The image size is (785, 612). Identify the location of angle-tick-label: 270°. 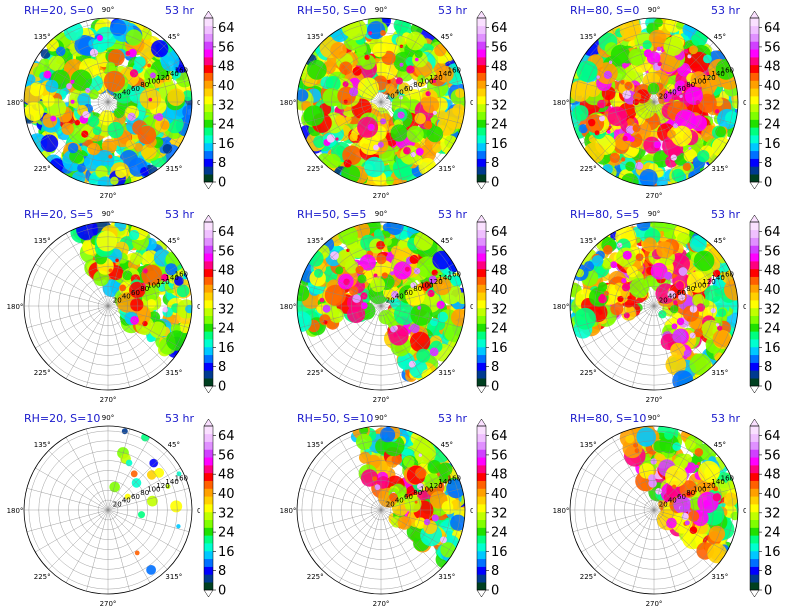
(654, 196).